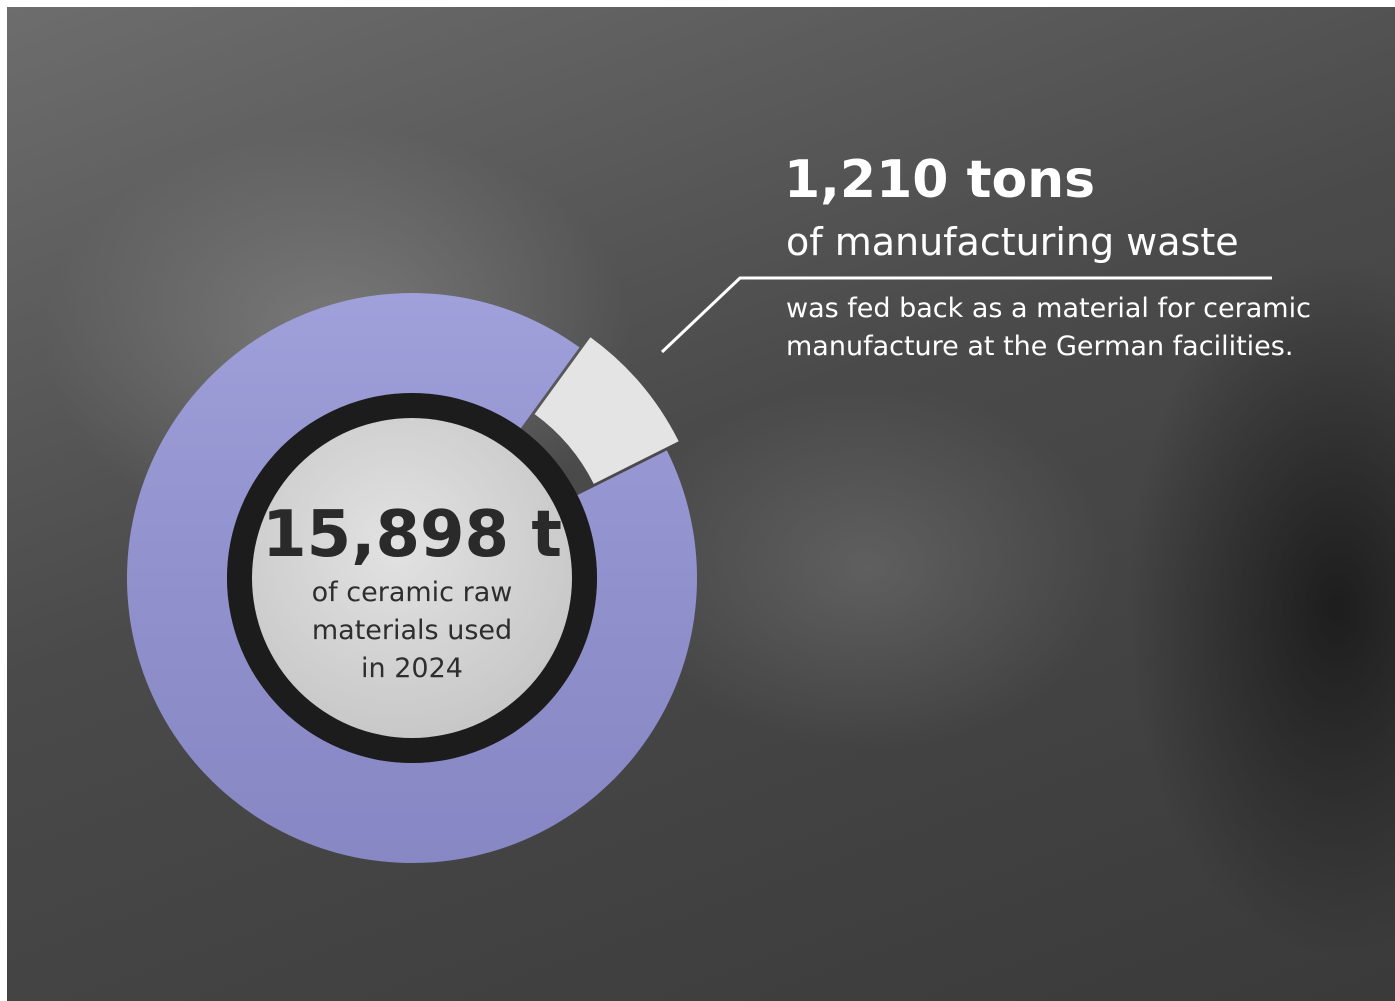  I want to click on total-caption: of ceramic raw materials used in 2024, so click(412, 630).